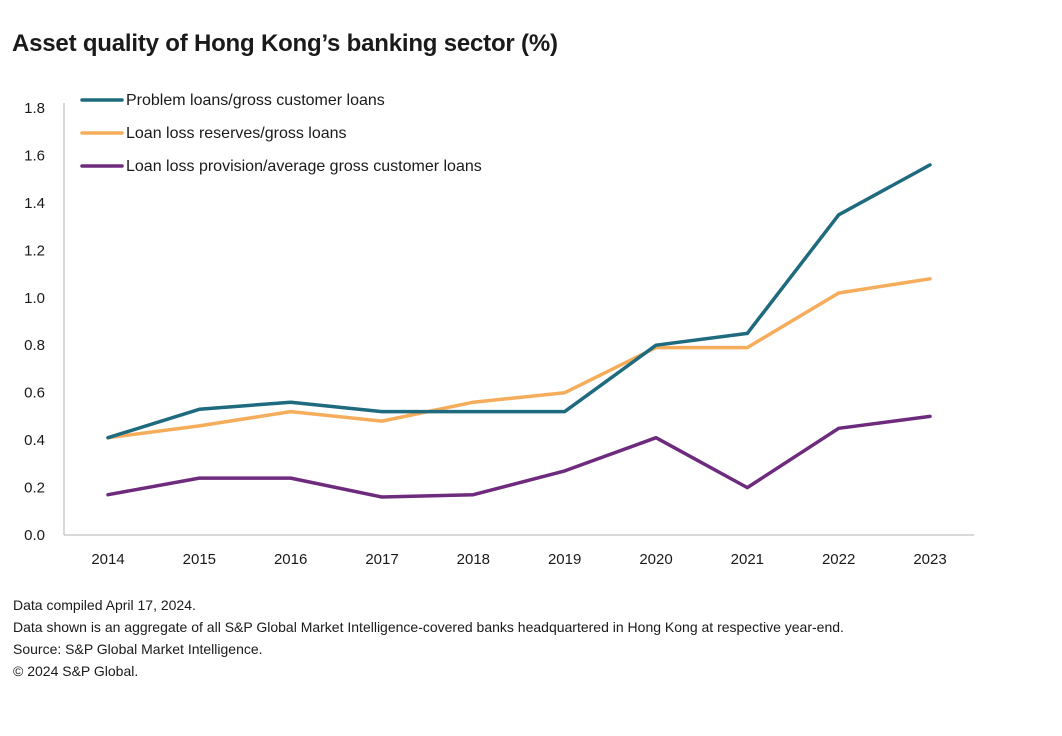  What do you see at coordinates (34, 393) in the screenshot?
I see `y-tick-label: 0.6` at bounding box center [34, 393].